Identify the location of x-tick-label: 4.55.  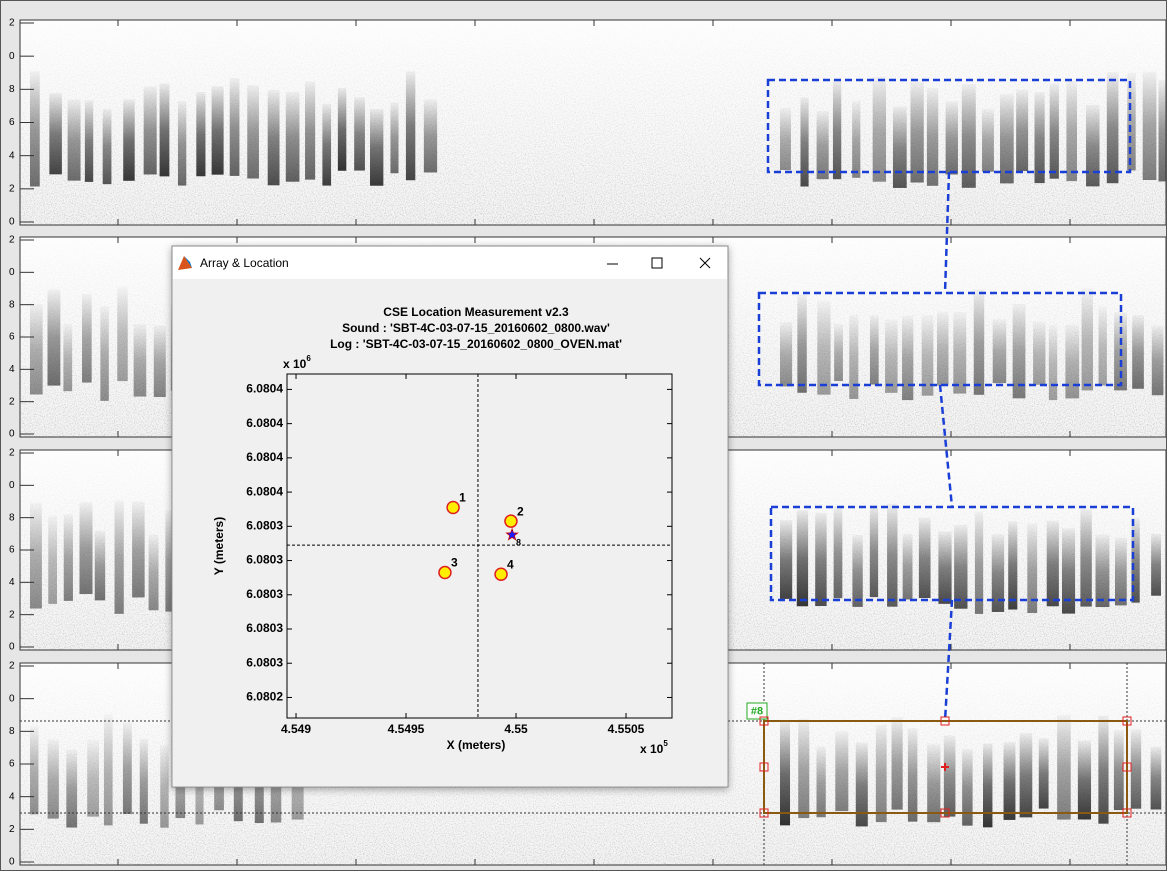
(516, 729).